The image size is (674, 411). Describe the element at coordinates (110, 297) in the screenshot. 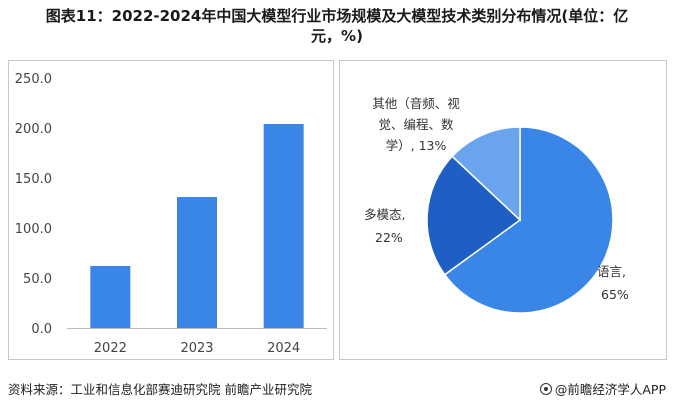

I see `bar-2022` at that location.